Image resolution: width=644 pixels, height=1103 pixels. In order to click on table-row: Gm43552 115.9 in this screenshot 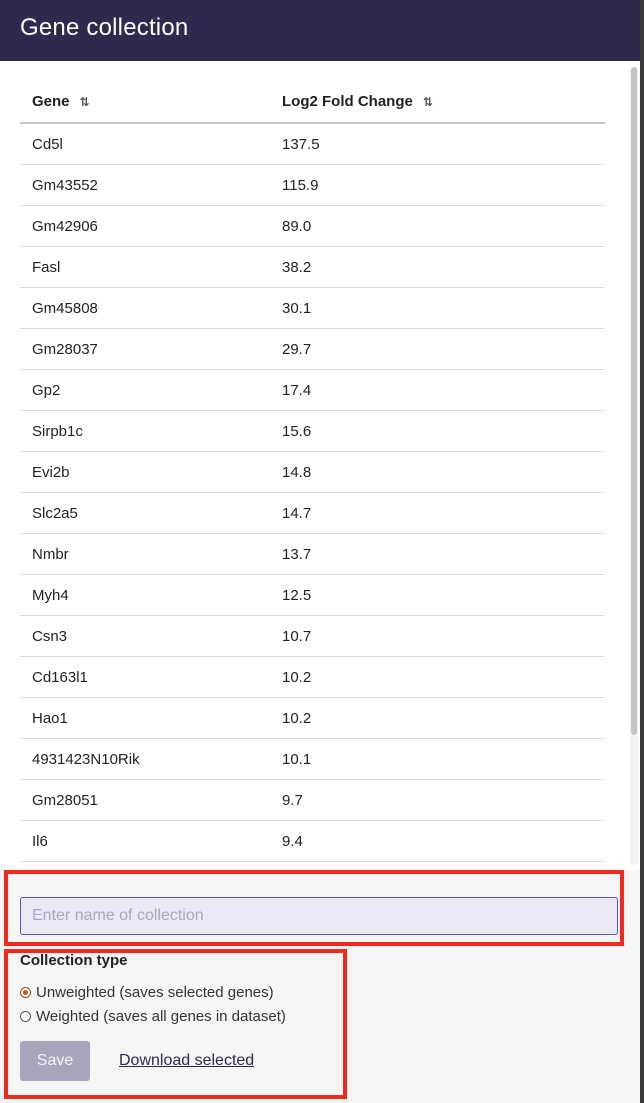, I will do `click(312, 185)`.